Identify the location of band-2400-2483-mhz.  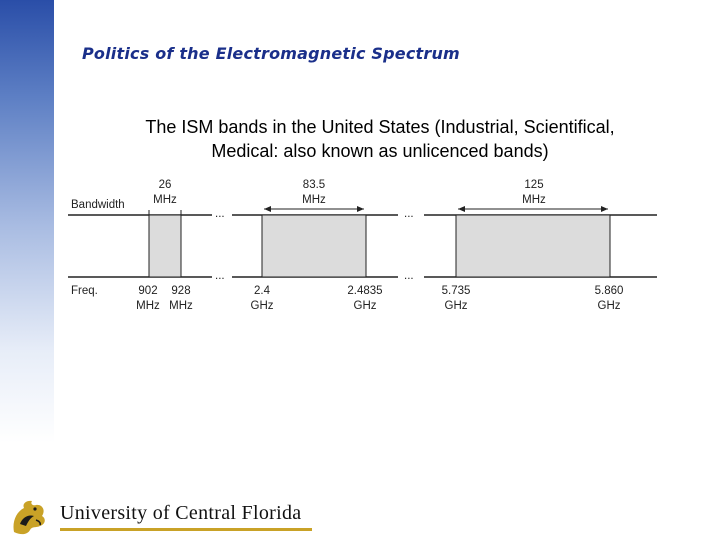
(314, 242).